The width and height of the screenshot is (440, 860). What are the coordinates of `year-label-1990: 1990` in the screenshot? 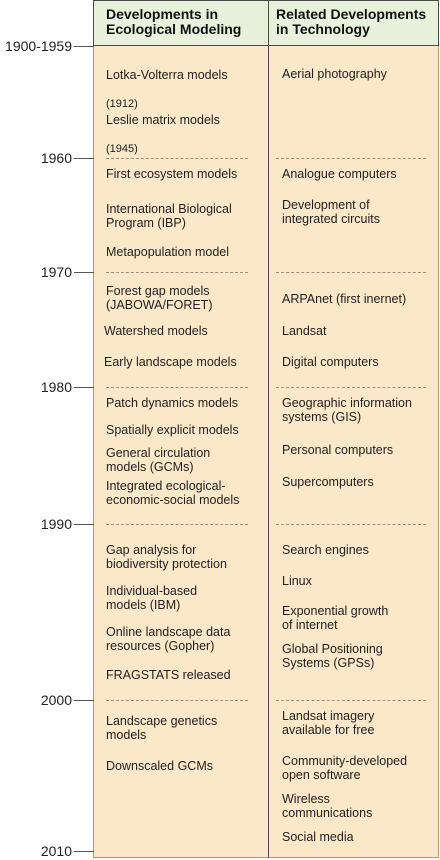 It's located at (56, 524).